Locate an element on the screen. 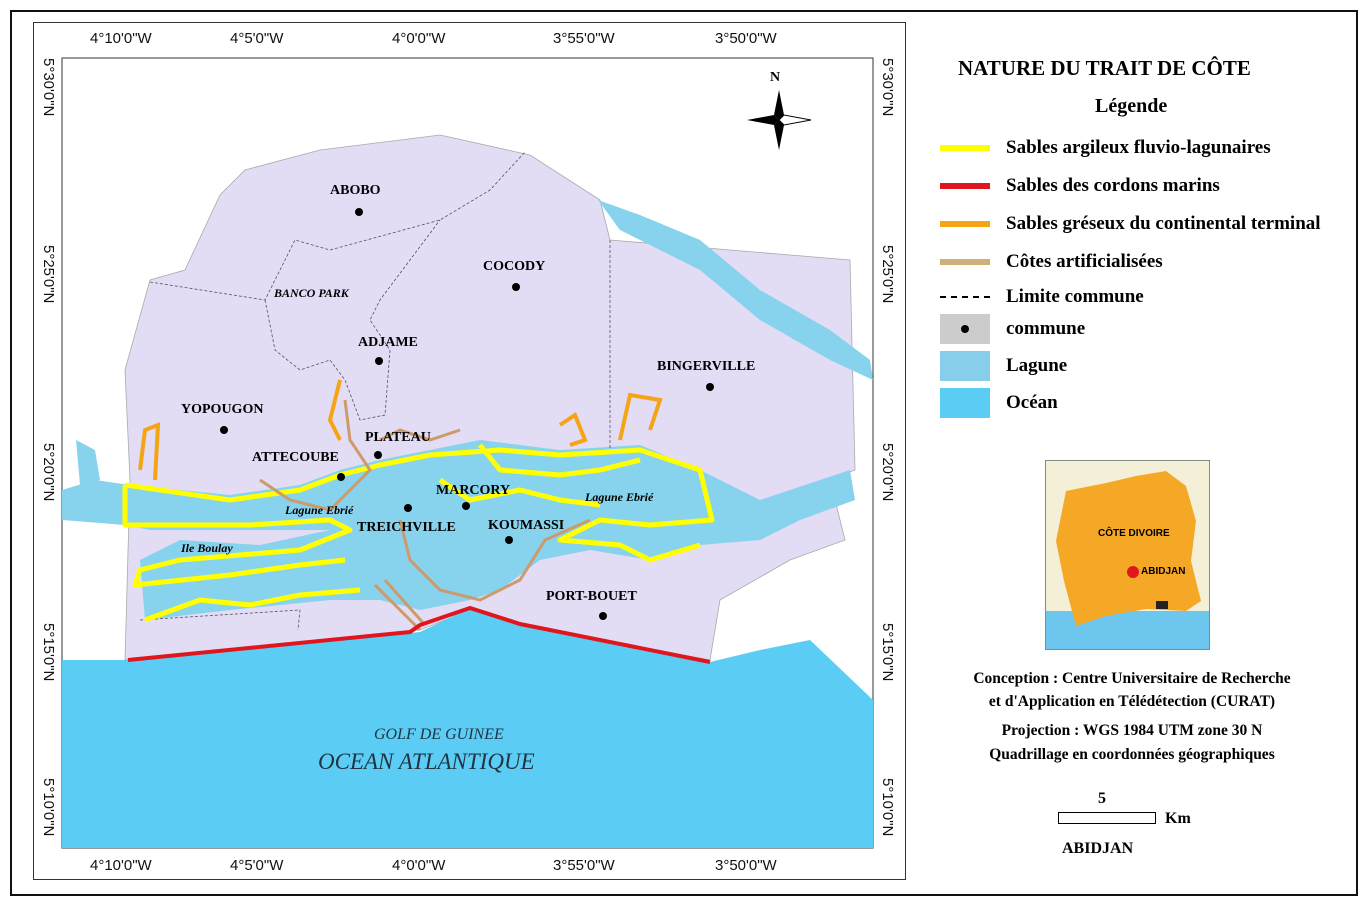 Image resolution: width=1370 pixels, height=905 pixels. legend-label: Sables gréseux du continental terminal is located at coordinates (1163, 223).